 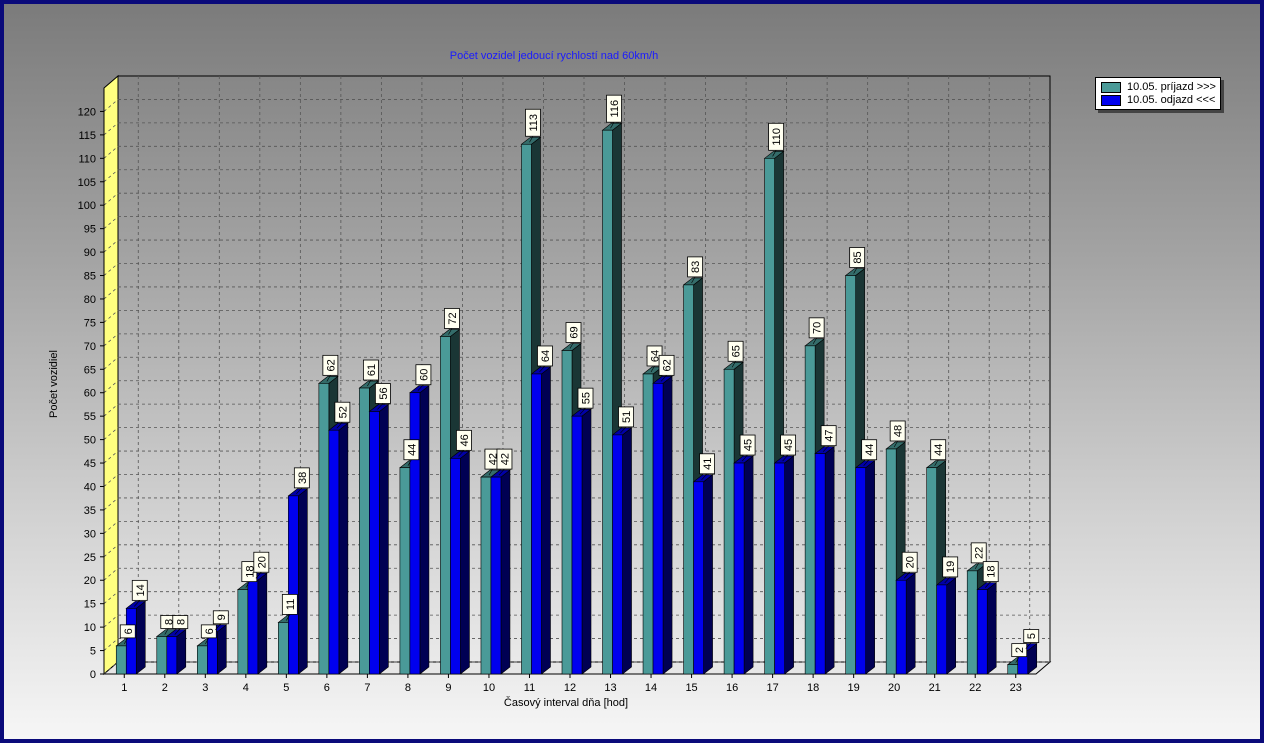 What do you see at coordinates (87, 159) in the screenshot?
I see `y-tick-label: 110` at bounding box center [87, 159].